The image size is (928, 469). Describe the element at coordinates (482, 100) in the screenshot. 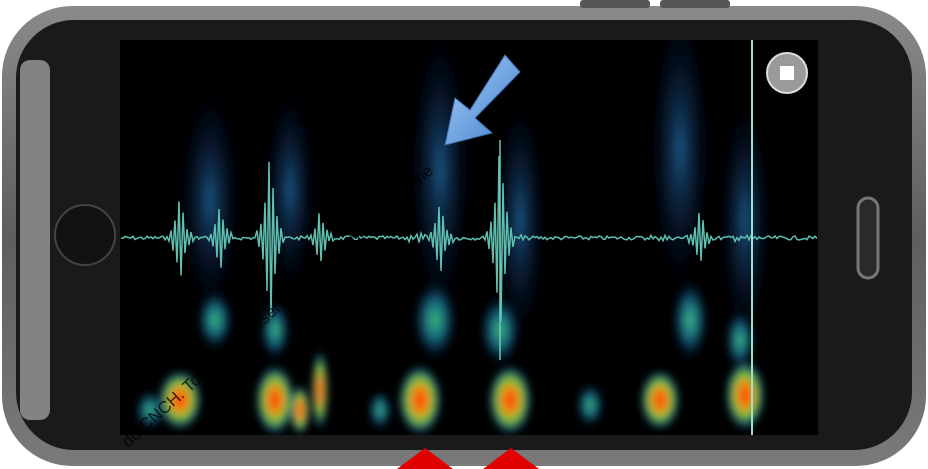

I see `pointer-arrow` at that location.